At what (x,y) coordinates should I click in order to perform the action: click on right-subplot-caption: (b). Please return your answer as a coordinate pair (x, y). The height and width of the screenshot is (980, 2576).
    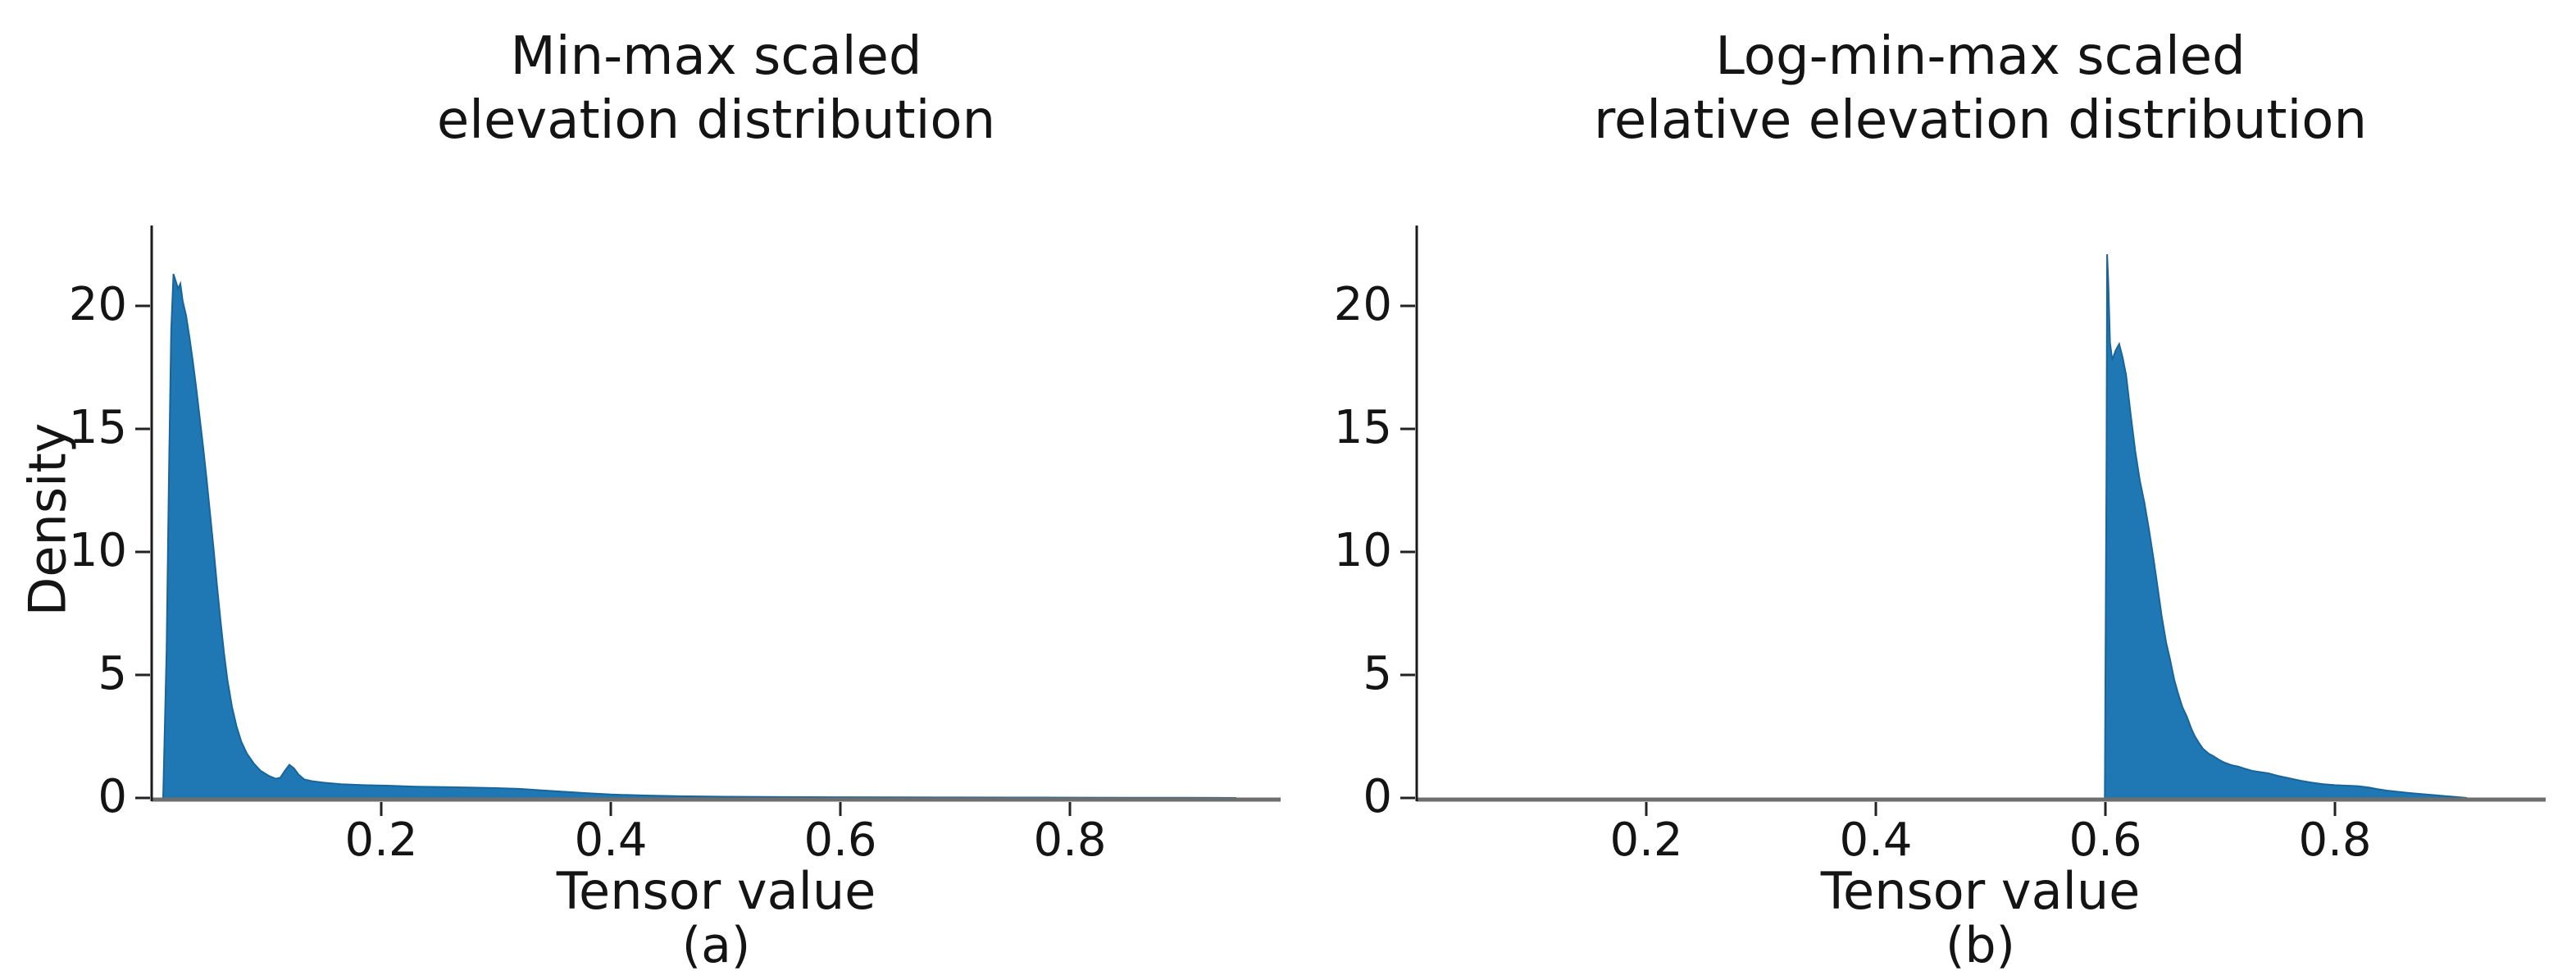
    Looking at the image, I should click on (1980, 946).